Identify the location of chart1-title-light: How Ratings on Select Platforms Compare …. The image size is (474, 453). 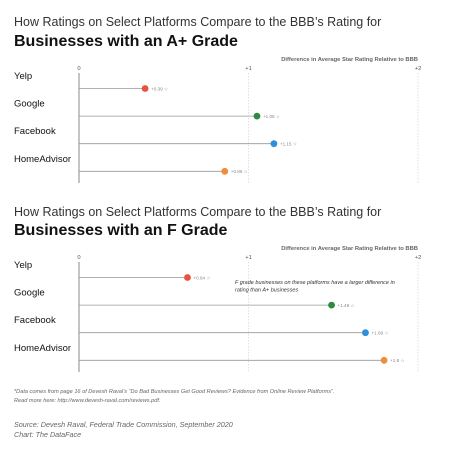
(198, 22).